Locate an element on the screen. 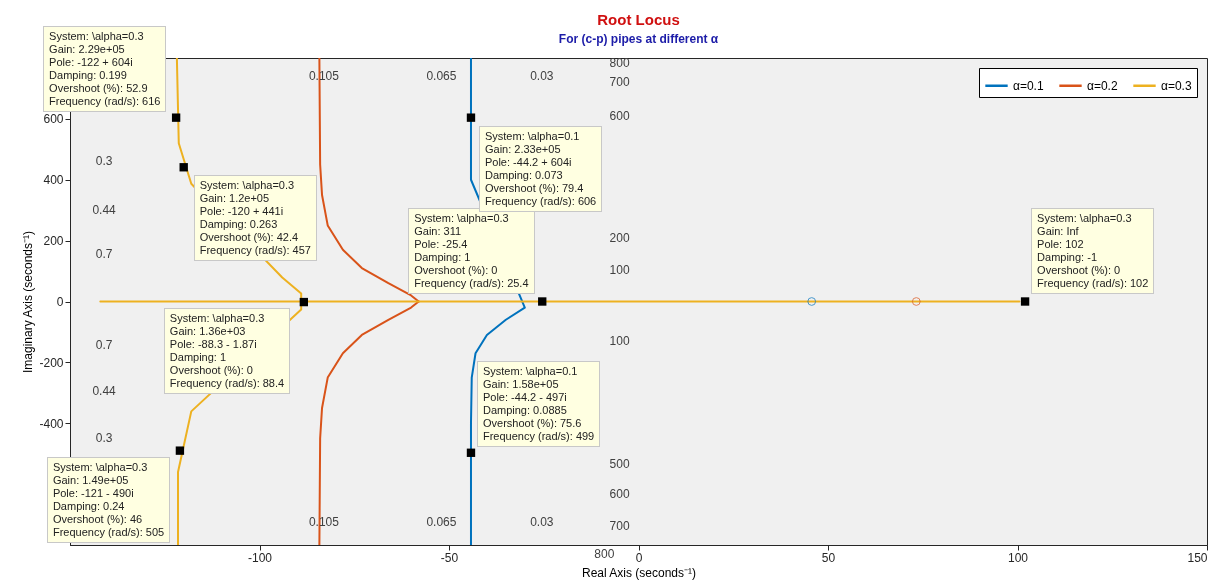 The height and width of the screenshot is (586, 1215). text: 800 is located at coordinates (604, 554).